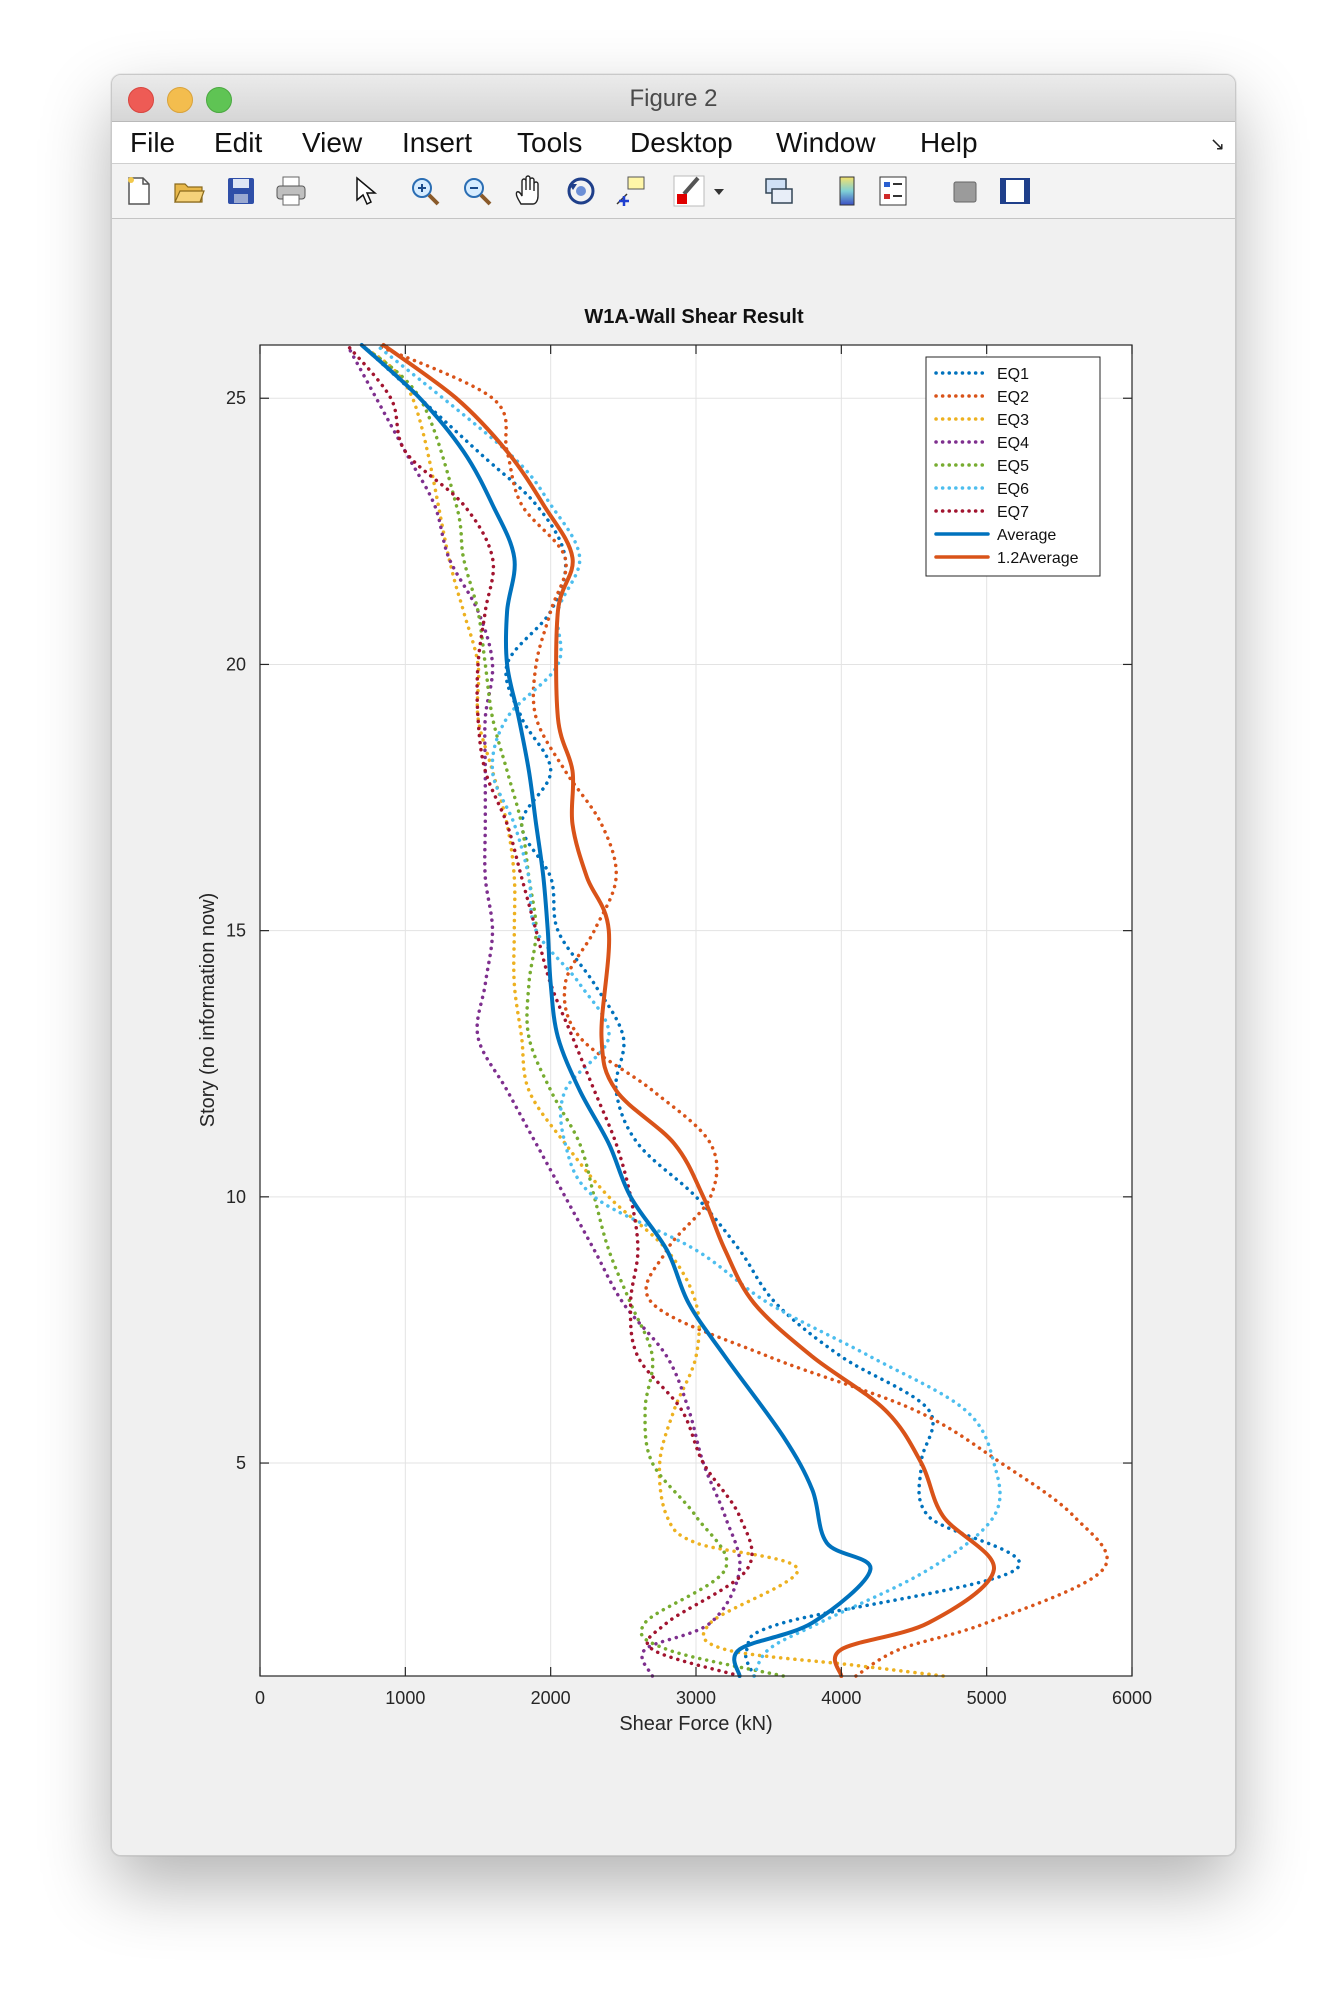  What do you see at coordinates (1013, 397) in the screenshot?
I see `legend-label: EQ2` at bounding box center [1013, 397].